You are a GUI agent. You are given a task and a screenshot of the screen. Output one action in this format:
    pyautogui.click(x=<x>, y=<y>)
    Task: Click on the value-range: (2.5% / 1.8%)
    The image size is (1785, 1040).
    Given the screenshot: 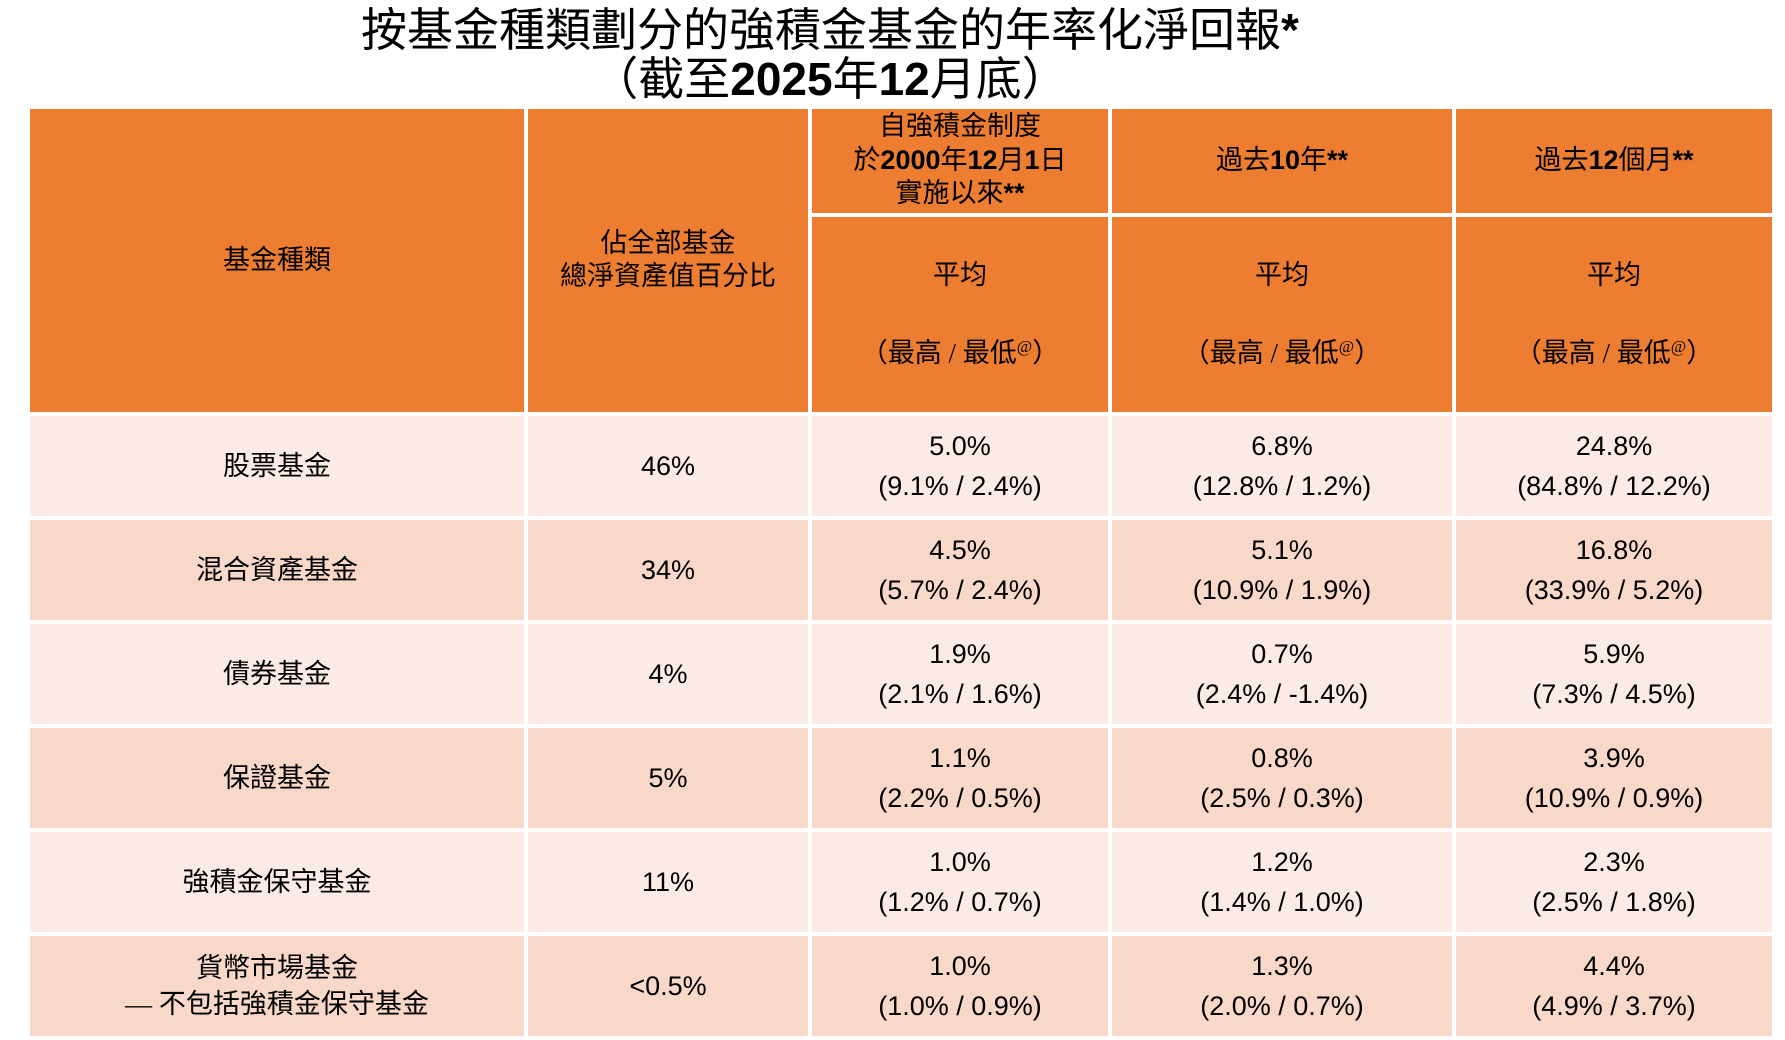 What is the action you would take?
    pyautogui.click(x=1614, y=902)
    